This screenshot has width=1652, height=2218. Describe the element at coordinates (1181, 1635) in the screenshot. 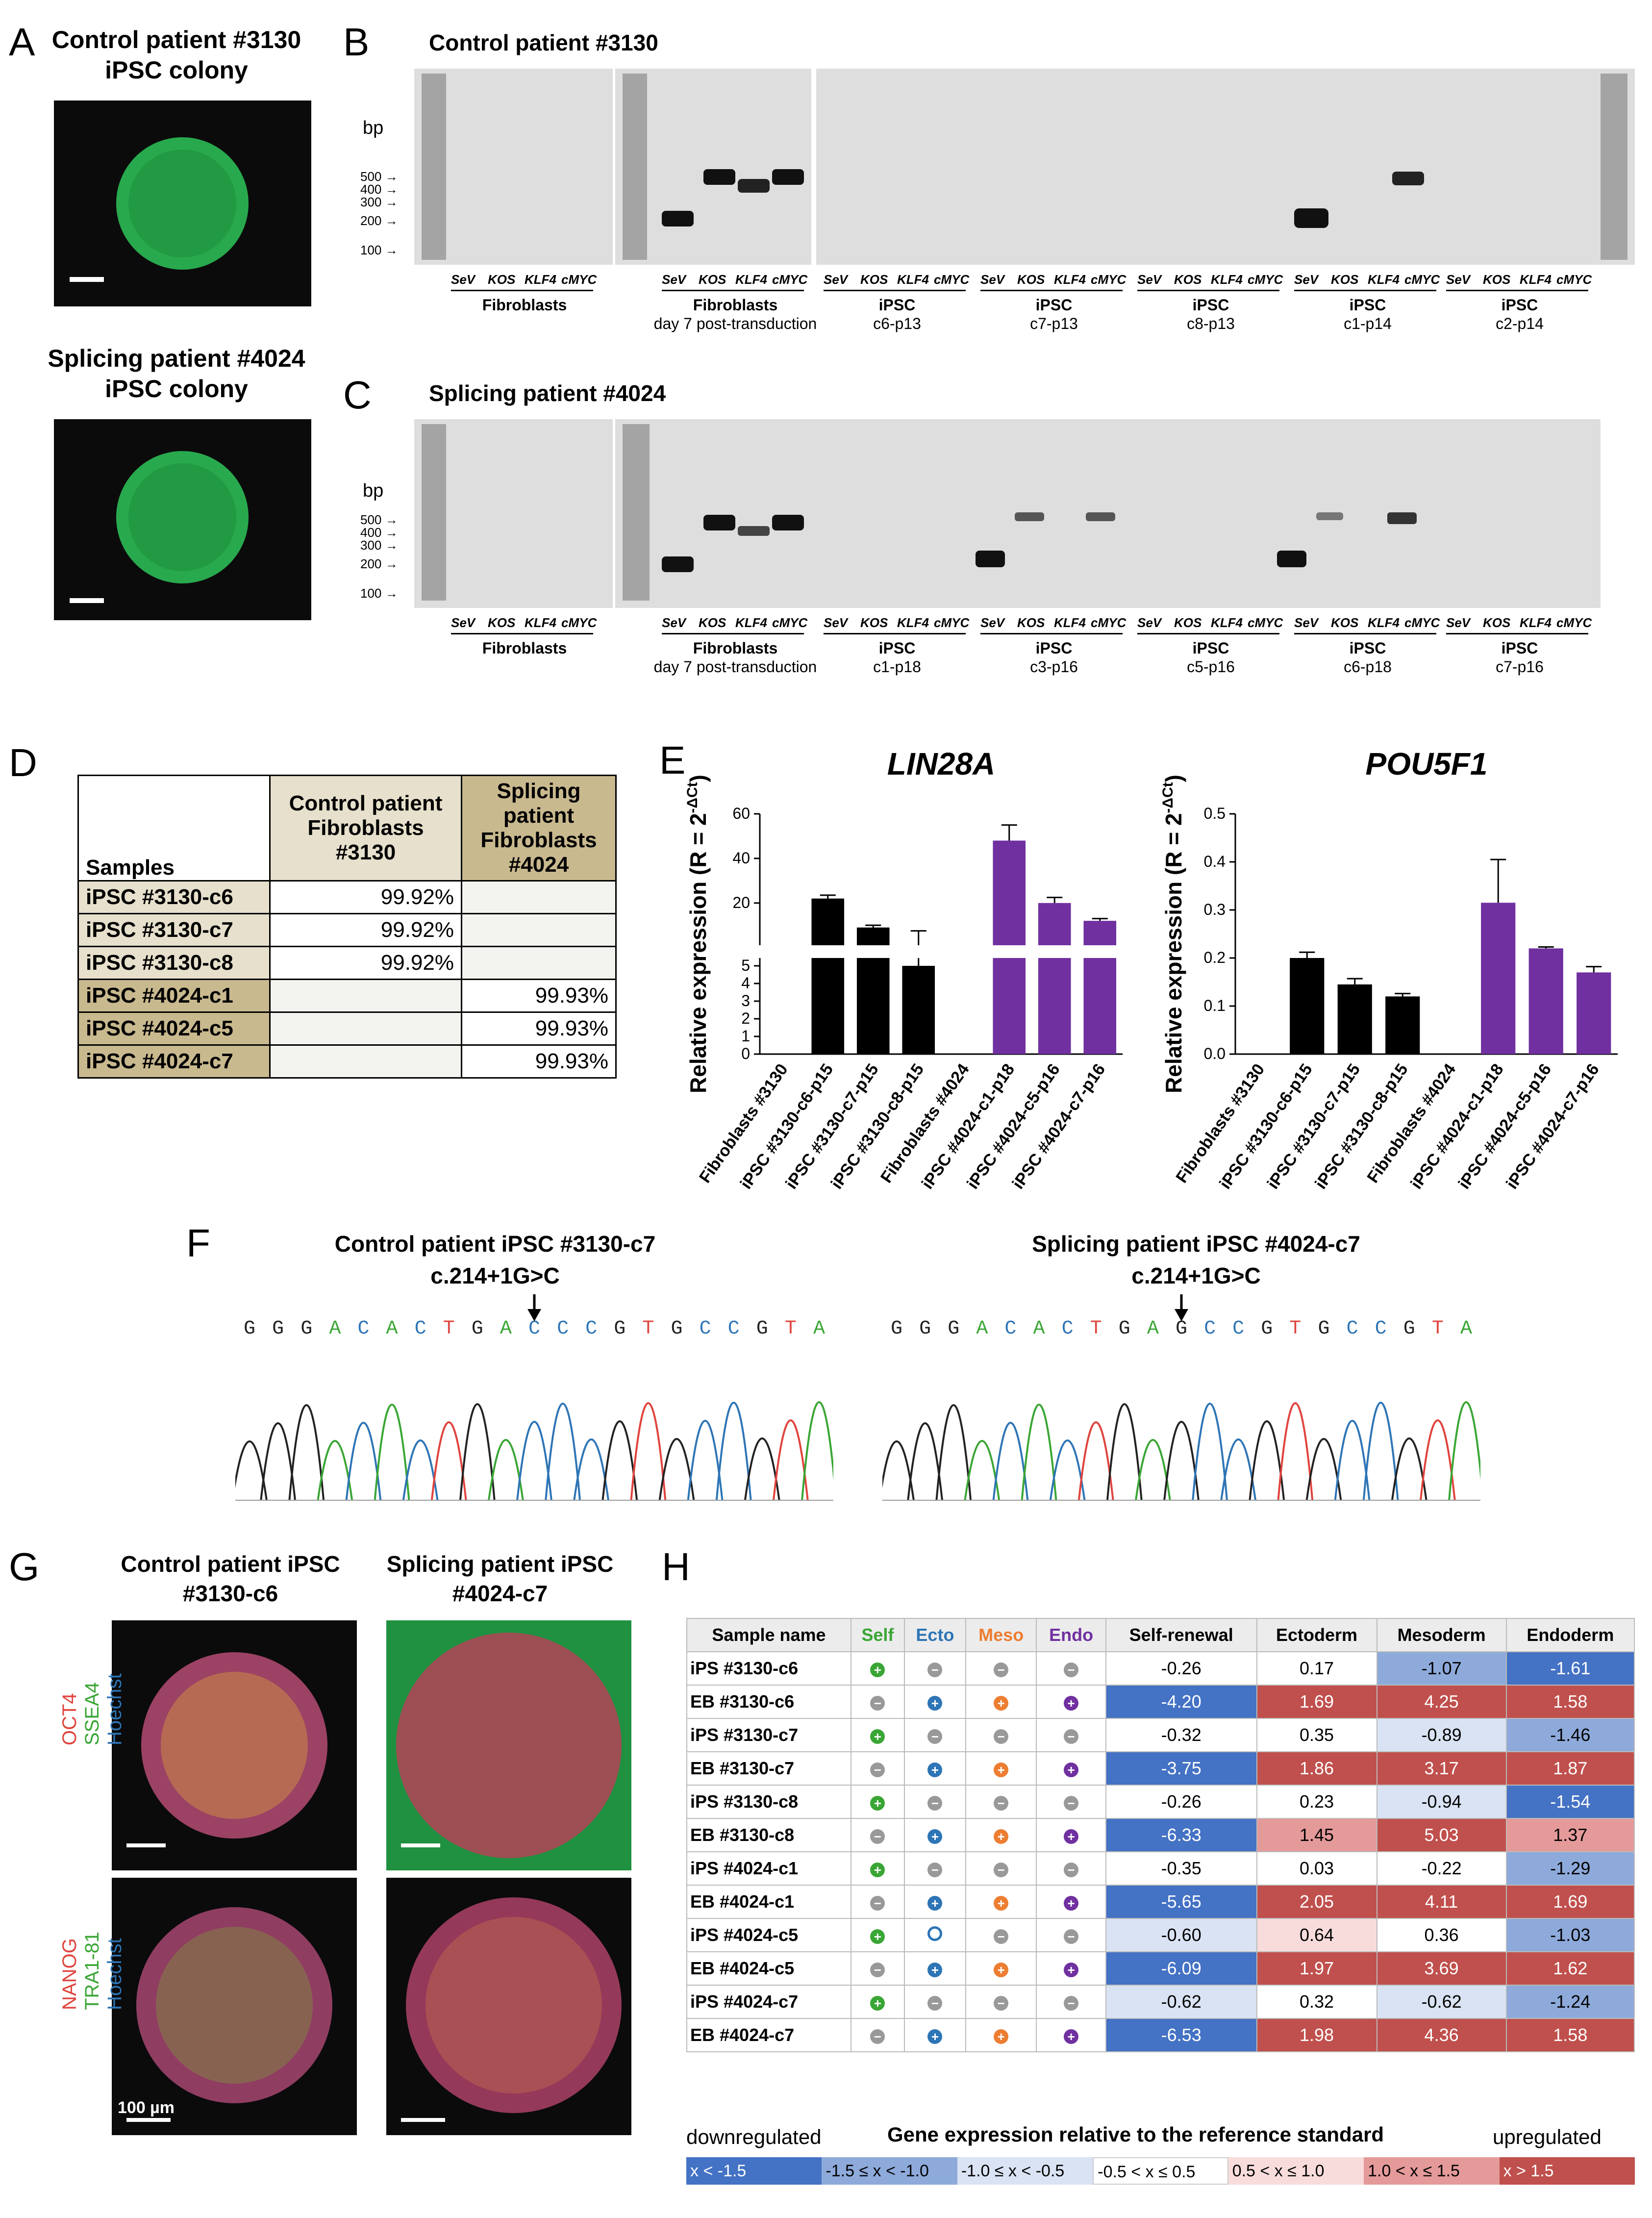

I see `header-cell: Self-renewal` at that location.